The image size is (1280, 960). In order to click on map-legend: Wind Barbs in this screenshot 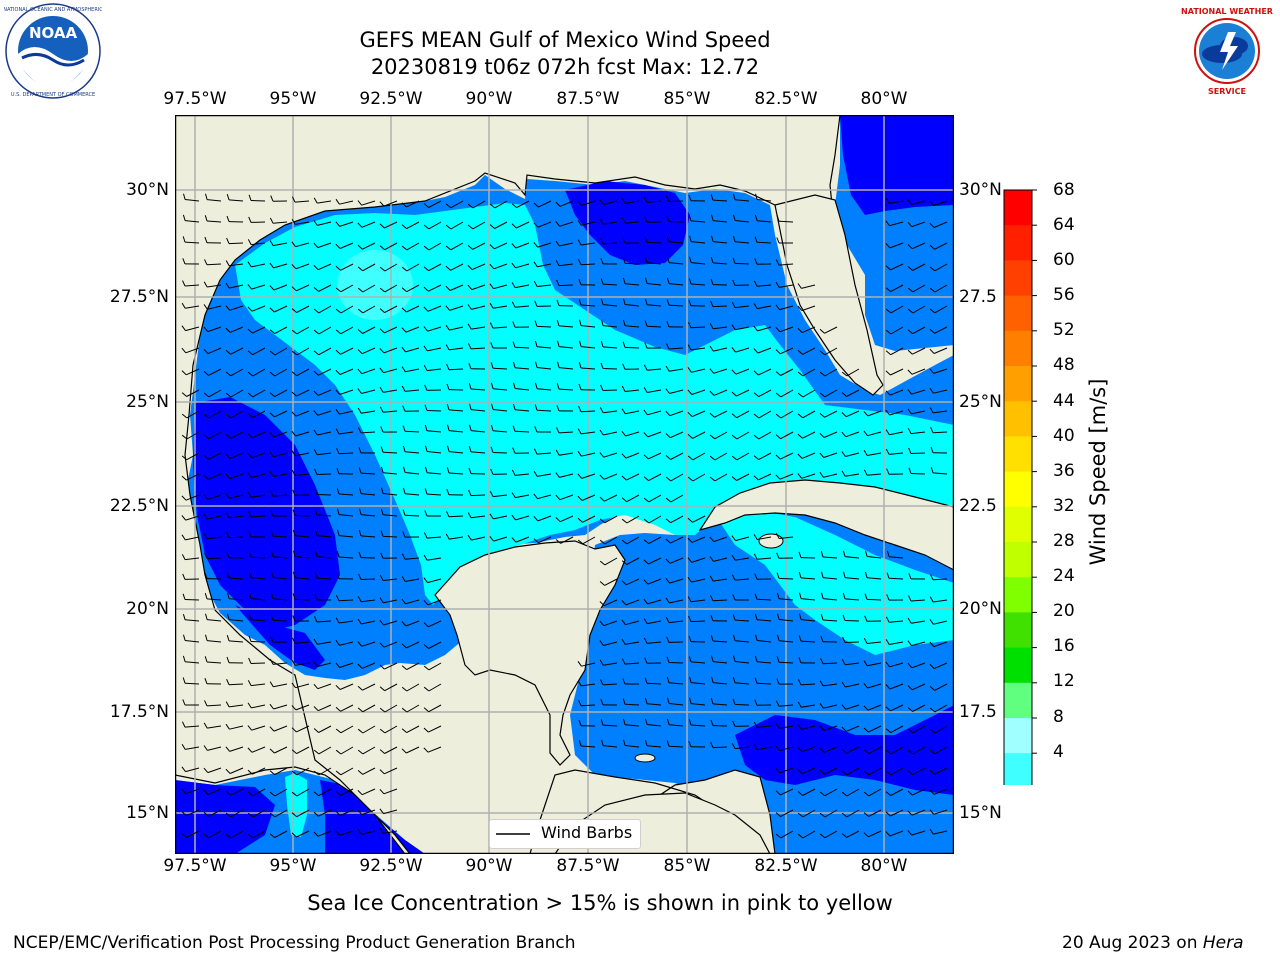, I will do `click(565, 834)`.